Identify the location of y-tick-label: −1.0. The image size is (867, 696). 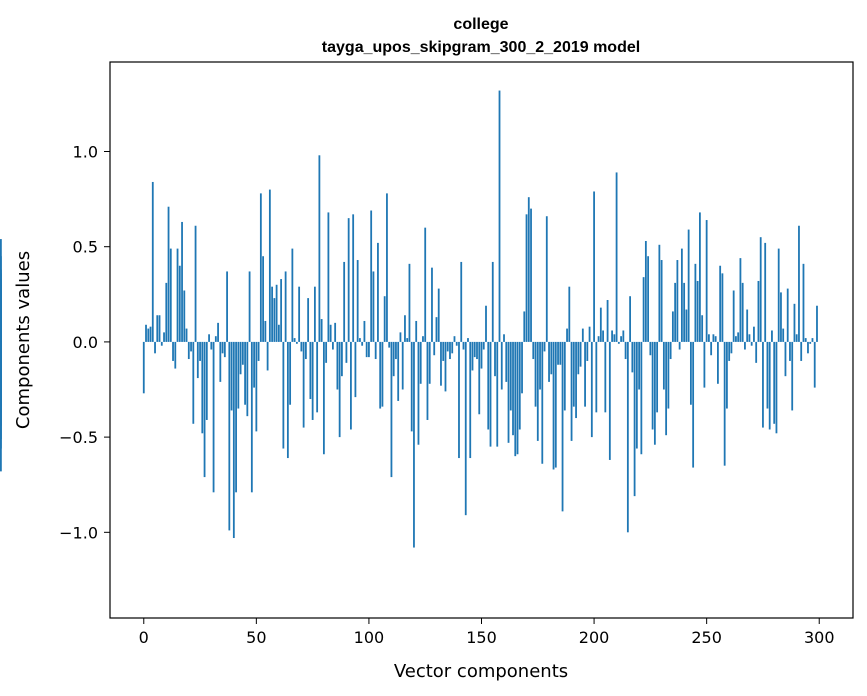
(78, 532).